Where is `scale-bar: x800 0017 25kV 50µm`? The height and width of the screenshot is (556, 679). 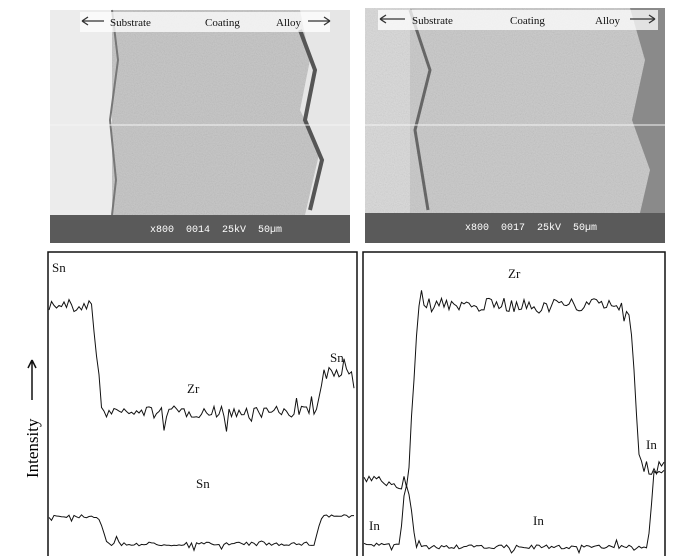 scale-bar: x800 0017 25kV 50µm is located at coordinates (531, 228).